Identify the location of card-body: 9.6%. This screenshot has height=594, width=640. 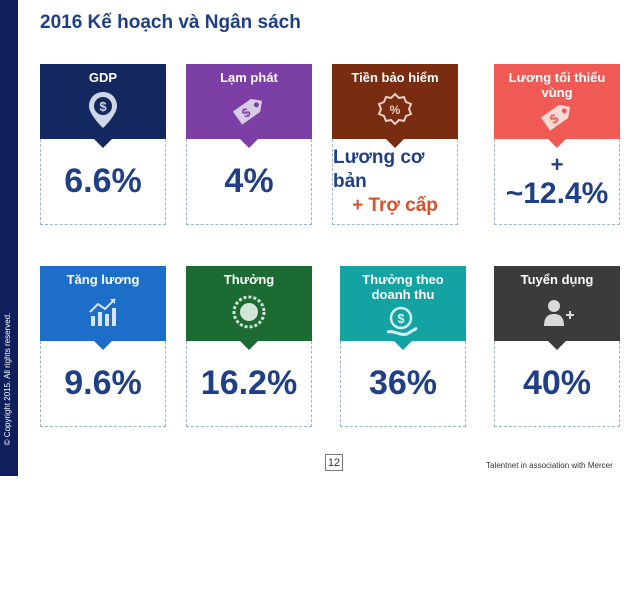
(103, 384).